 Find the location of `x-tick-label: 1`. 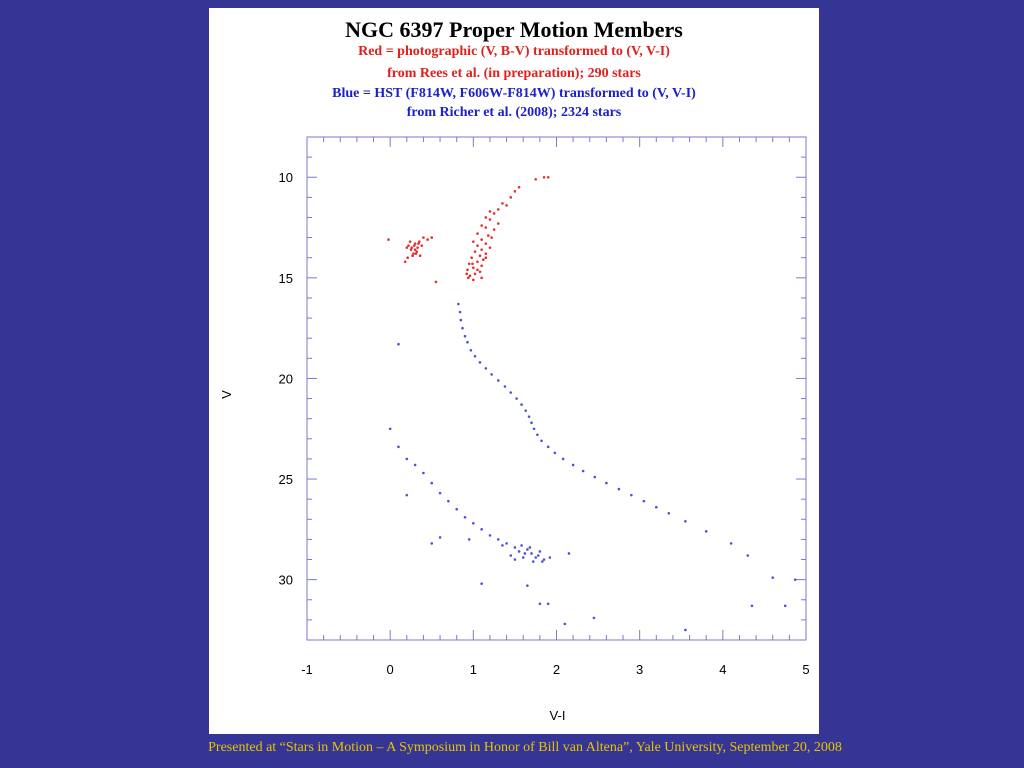

x-tick-label: 1 is located at coordinates (473, 669).